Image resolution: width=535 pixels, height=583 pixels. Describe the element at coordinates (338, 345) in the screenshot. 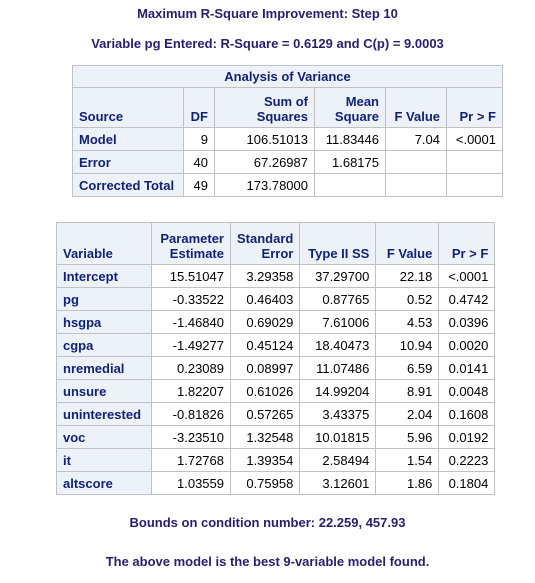

I see `params-cell-ss: 18.40473` at that location.